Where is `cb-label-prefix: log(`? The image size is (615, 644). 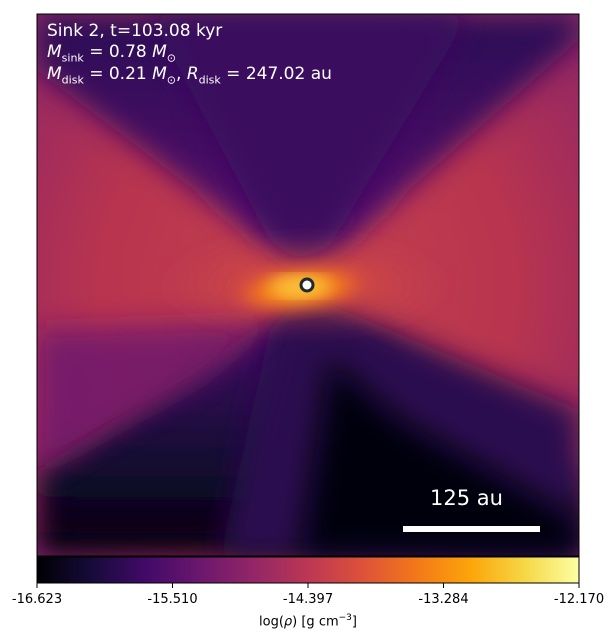 cb-label-prefix: log( is located at coordinates (271, 622).